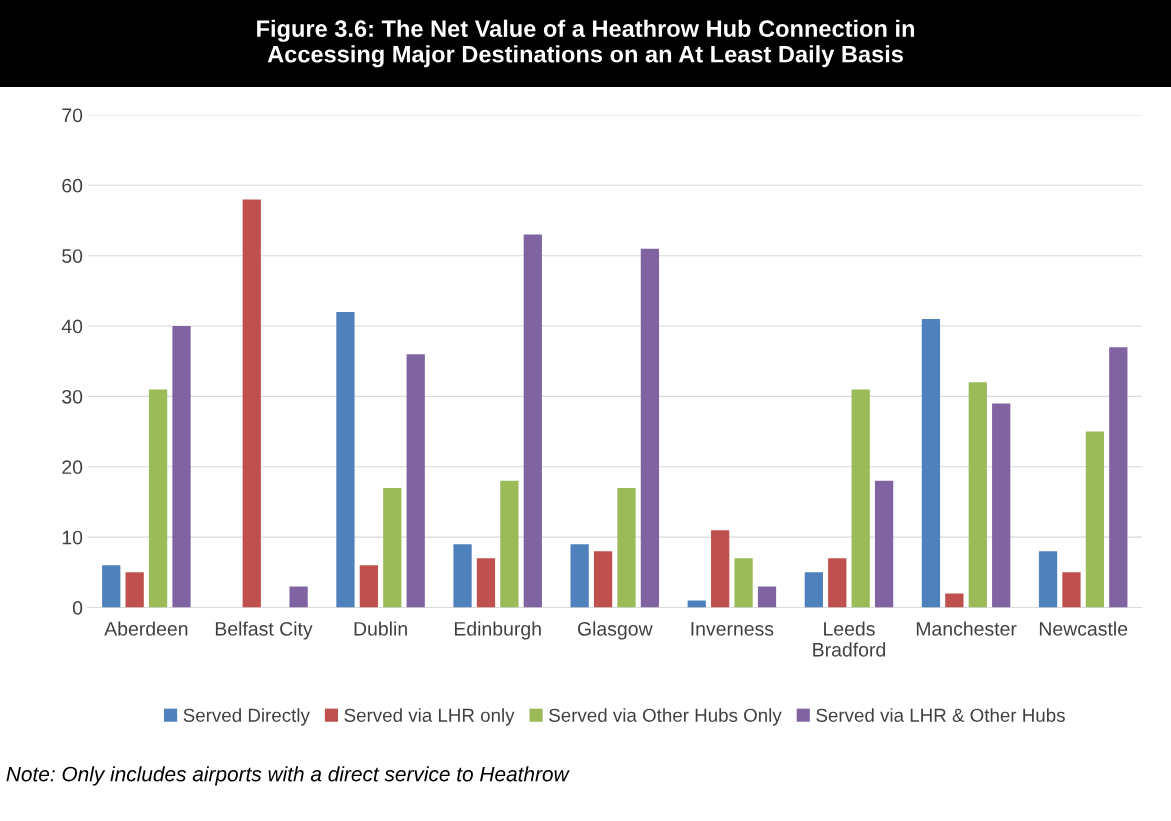  I want to click on x-tick-label: Manchester, so click(966, 628).